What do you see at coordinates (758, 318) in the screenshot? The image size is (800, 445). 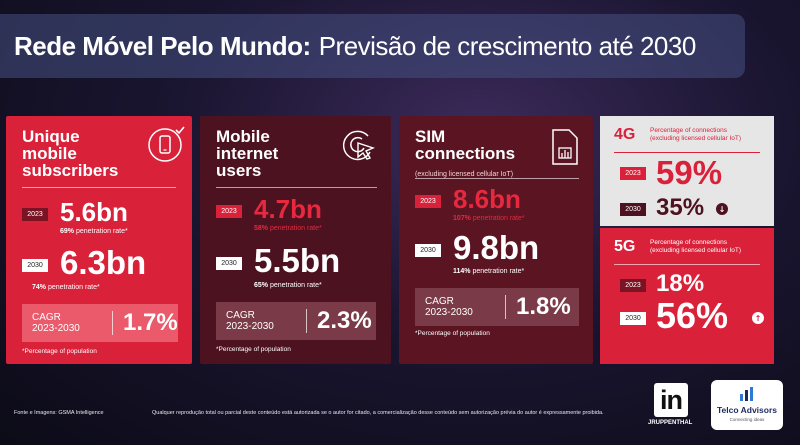 I see `arrow-up-icon: ↑` at bounding box center [758, 318].